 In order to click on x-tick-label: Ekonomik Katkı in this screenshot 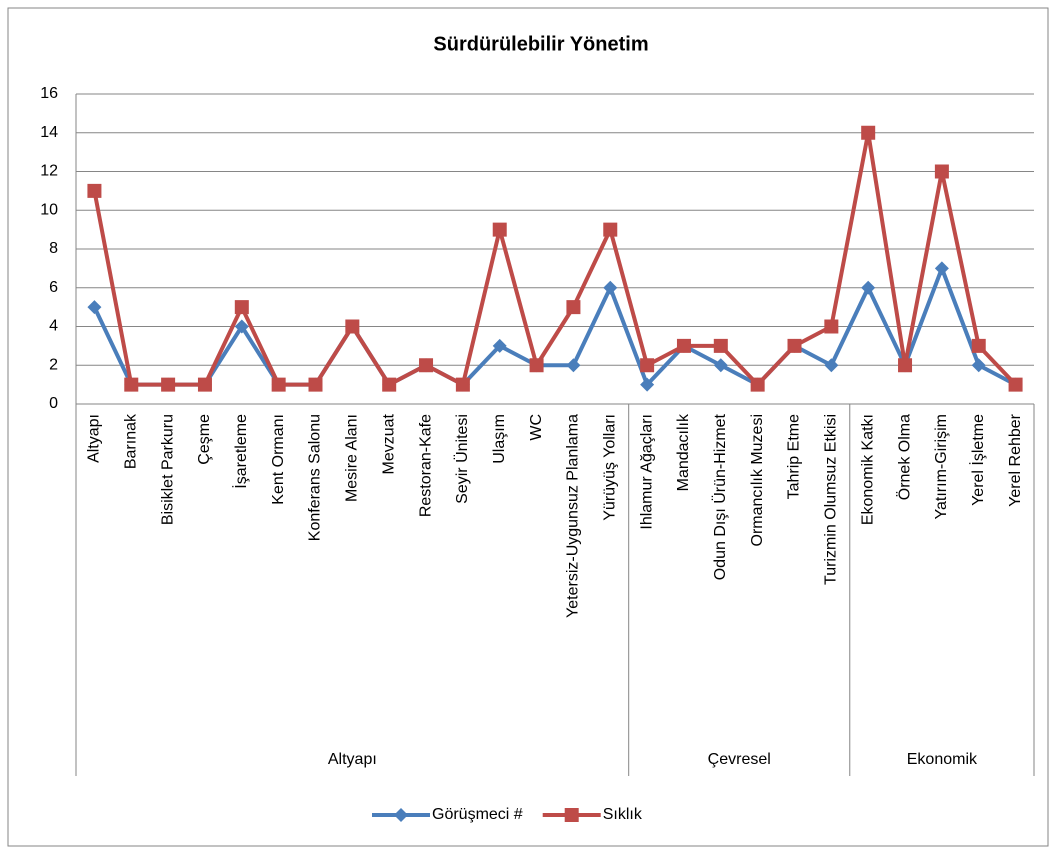, I will do `click(867, 469)`.